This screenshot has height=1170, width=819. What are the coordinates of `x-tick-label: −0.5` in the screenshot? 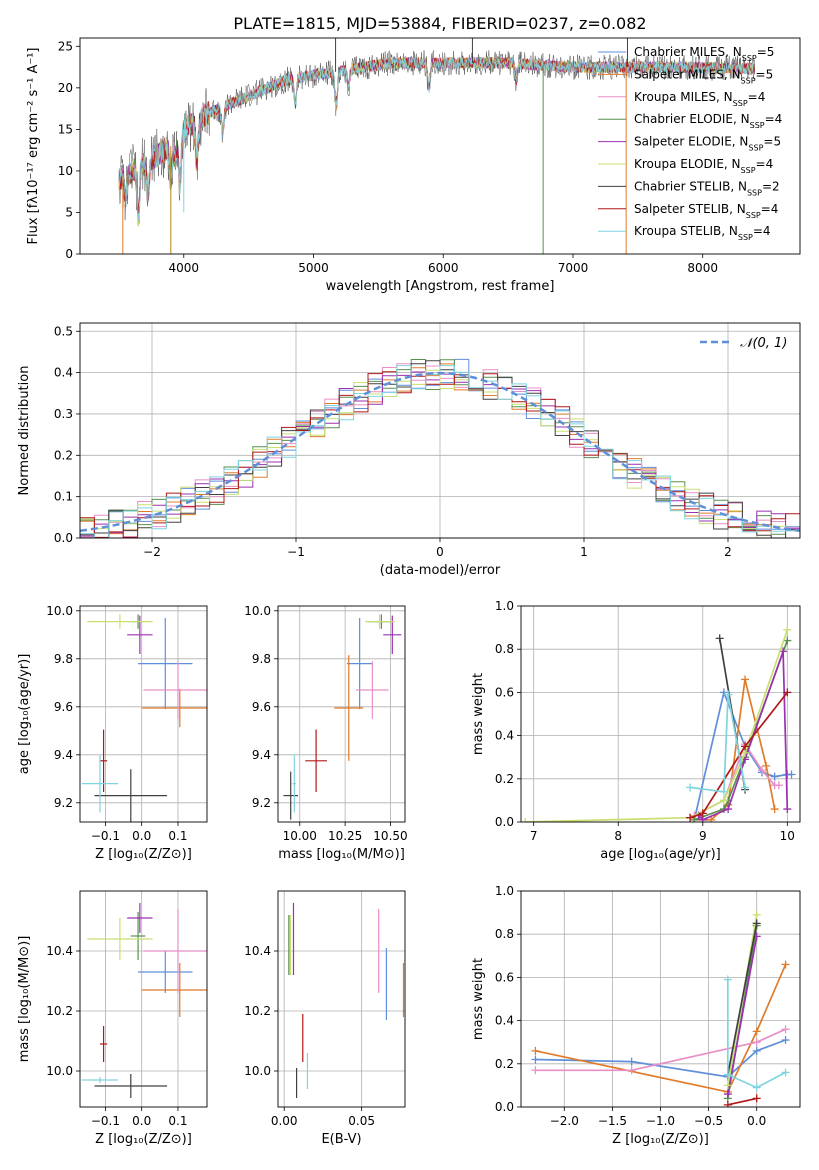 It's located at (708, 1121).